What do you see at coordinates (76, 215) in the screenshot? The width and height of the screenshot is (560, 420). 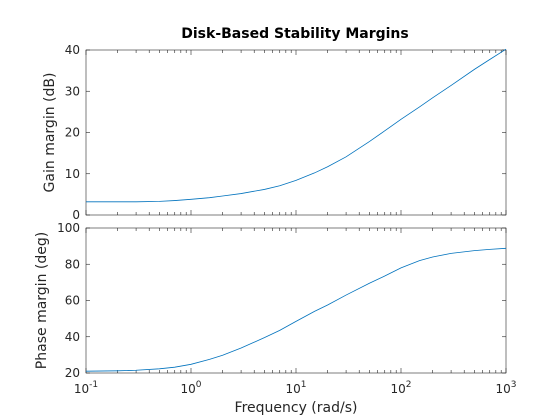 I see `ytick-label: 0` at bounding box center [76, 215].